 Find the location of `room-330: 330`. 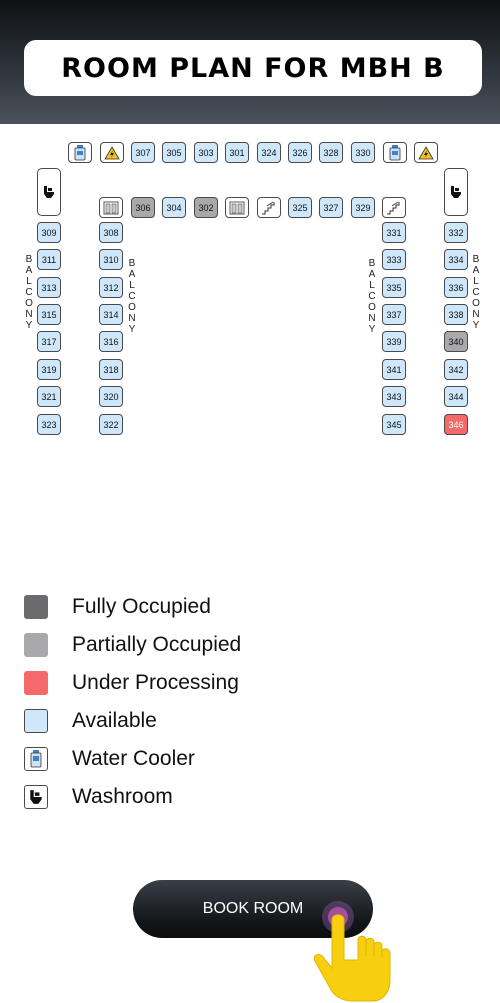

room-330: 330 is located at coordinates (363, 152).